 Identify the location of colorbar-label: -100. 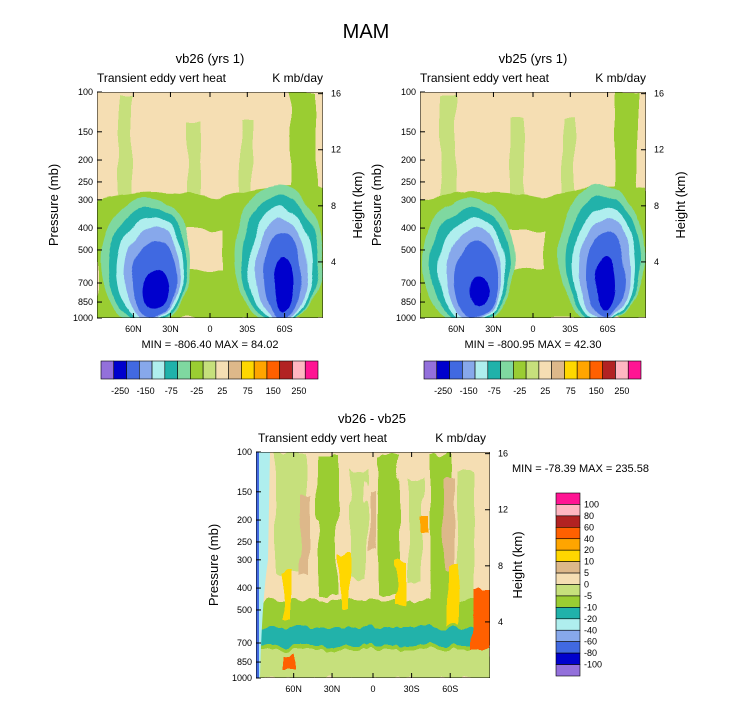
(593, 665).